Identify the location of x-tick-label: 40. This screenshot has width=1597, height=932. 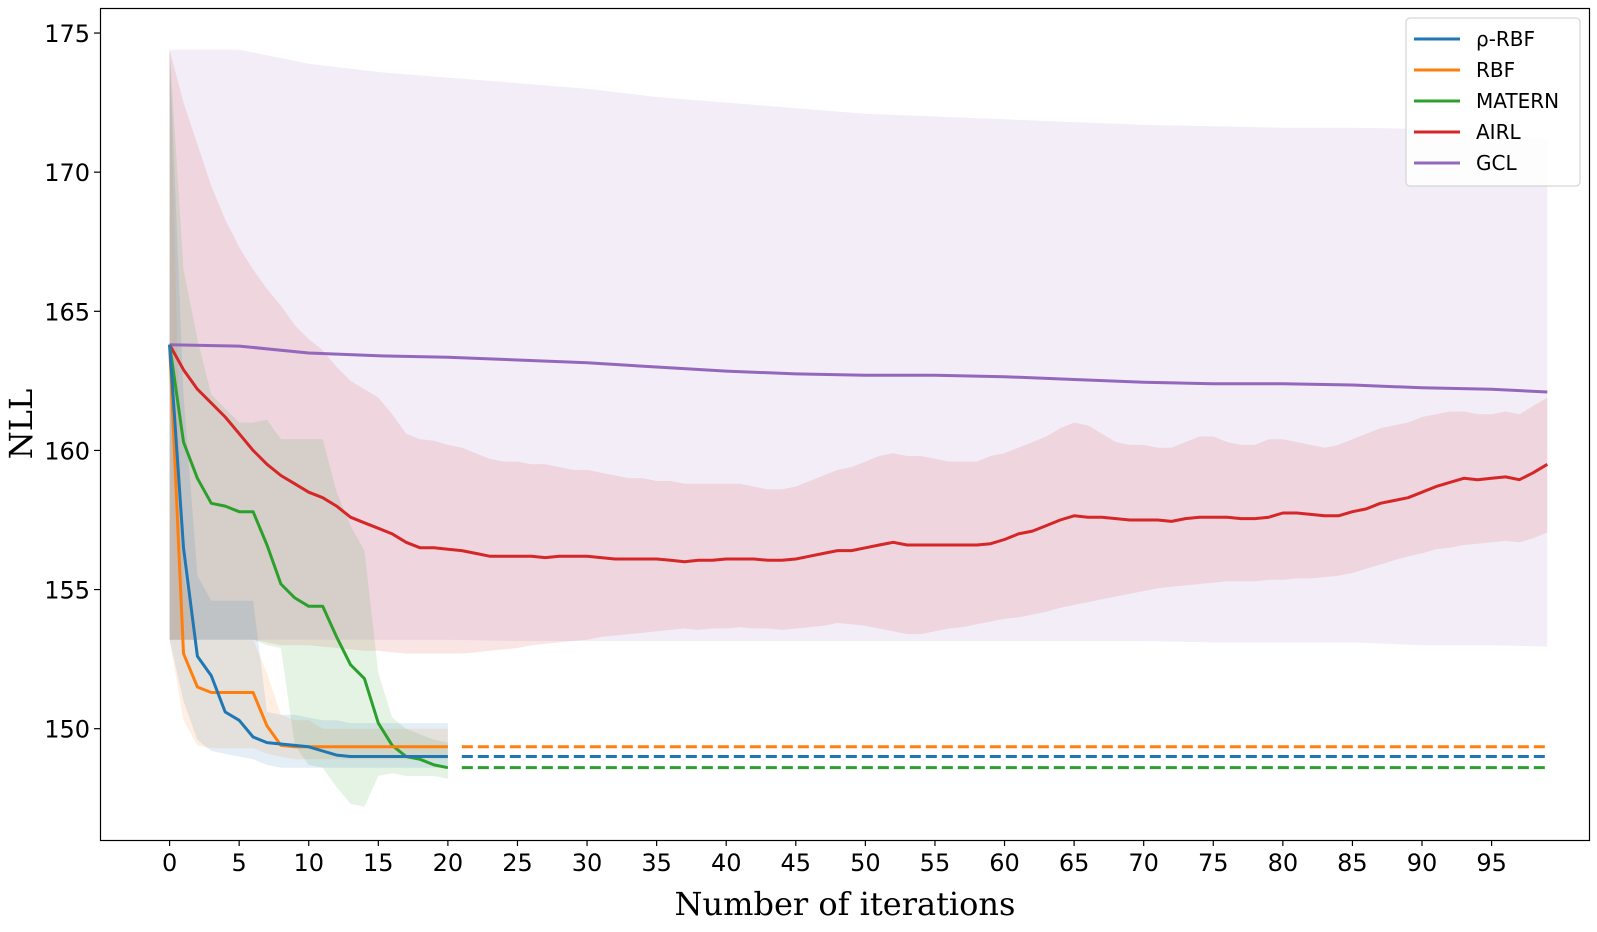
(726, 863).